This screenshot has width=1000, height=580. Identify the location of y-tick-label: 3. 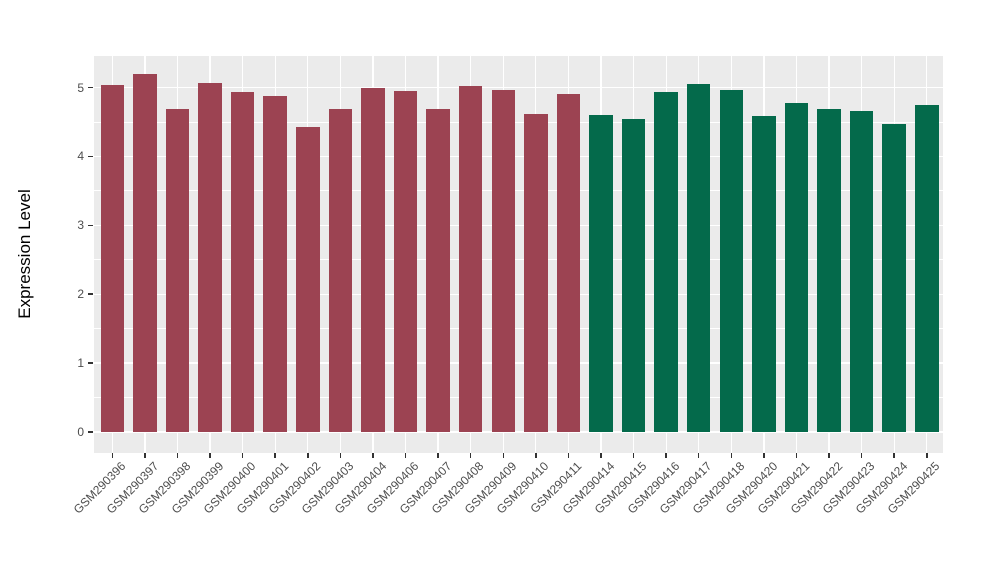
(80, 225).